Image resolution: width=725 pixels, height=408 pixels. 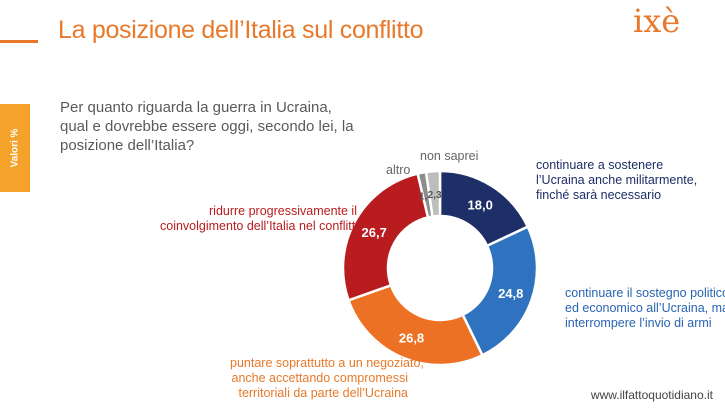 I want to click on question-line: posizione dell’Italia?, so click(x=127, y=145).